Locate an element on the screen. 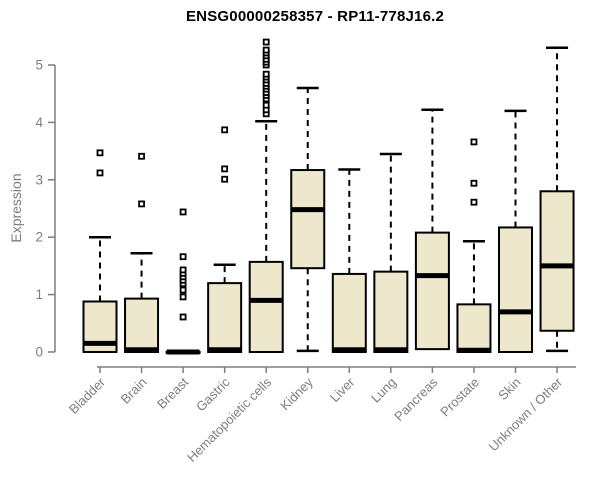 This screenshot has width=600, height=500. y-tick-label: 3 is located at coordinates (39, 179).